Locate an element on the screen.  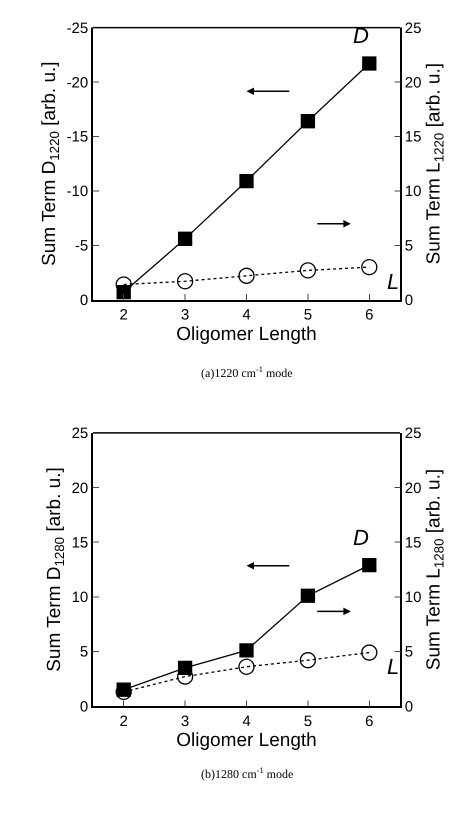
y-tick-label: -5 is located at coordinates (81, 246).